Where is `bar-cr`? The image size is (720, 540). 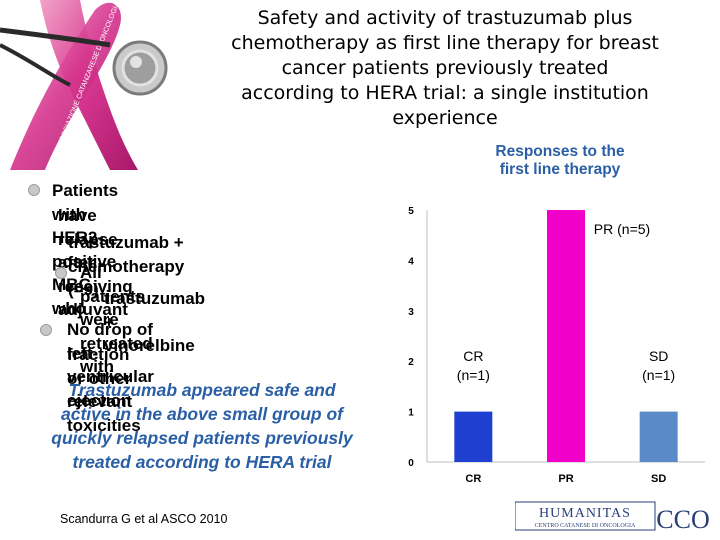 bar-cr is located at coordinates (473, 436).